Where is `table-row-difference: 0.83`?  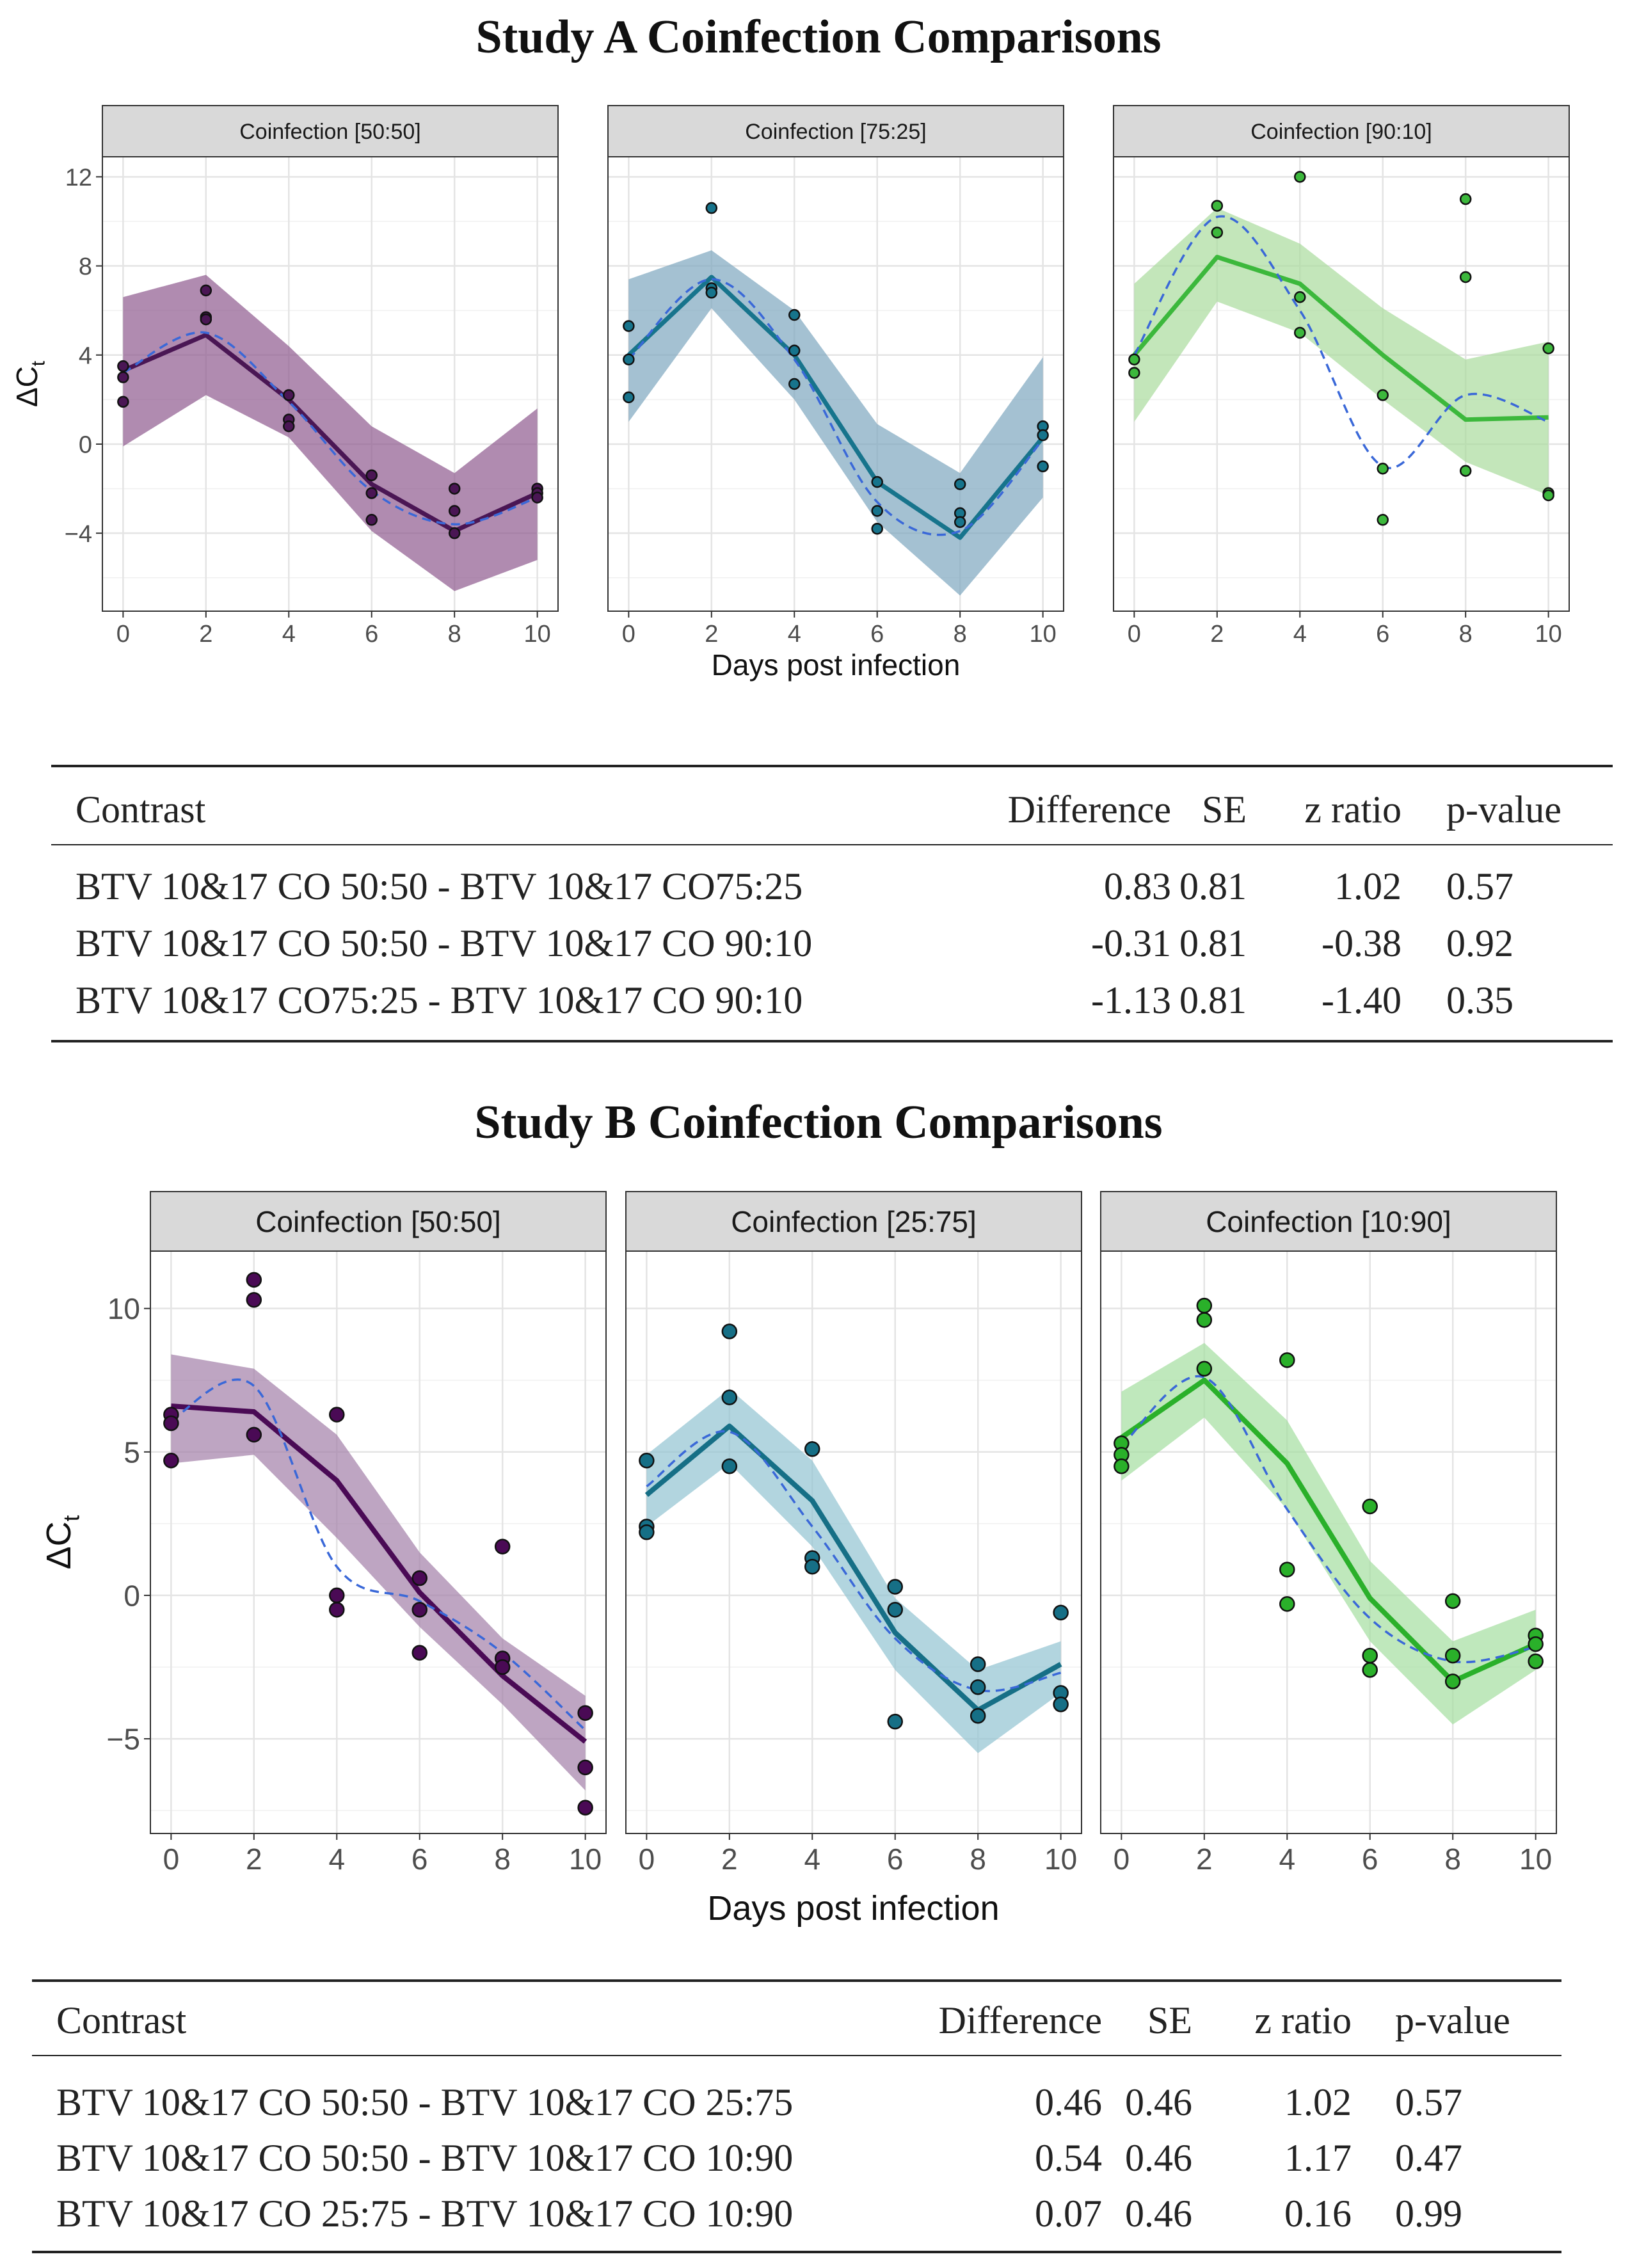 table-row-difference: 0.83 is located at coordinates (1137, 886).